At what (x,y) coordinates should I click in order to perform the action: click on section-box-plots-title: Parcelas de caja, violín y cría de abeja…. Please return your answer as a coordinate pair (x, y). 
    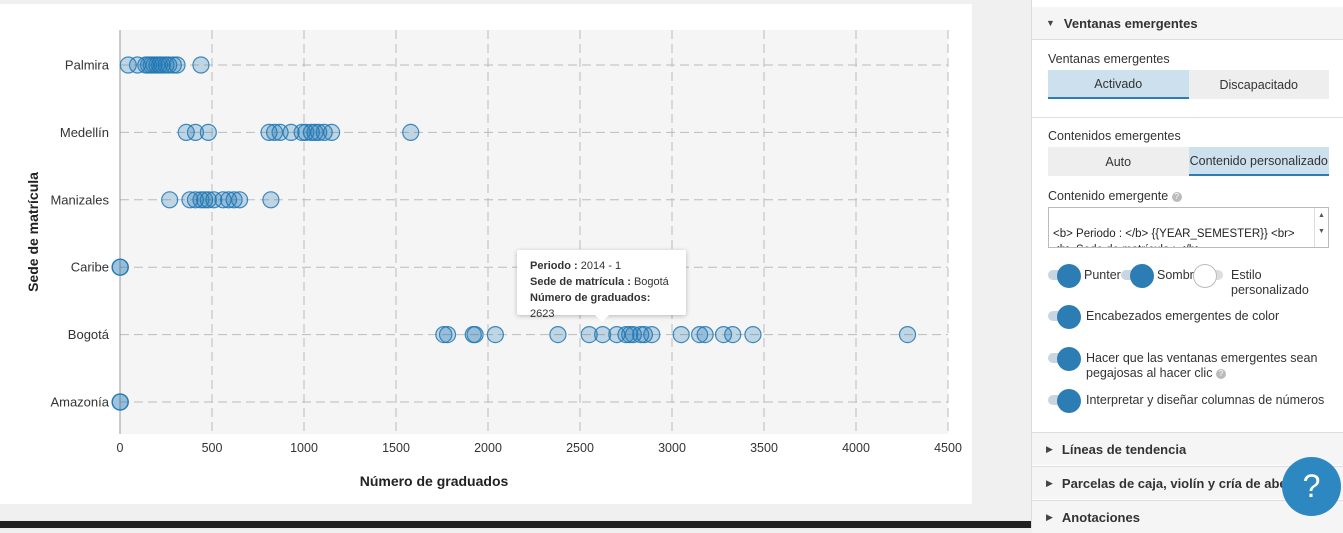
    Looking at the image, I should click on (1183, 483).